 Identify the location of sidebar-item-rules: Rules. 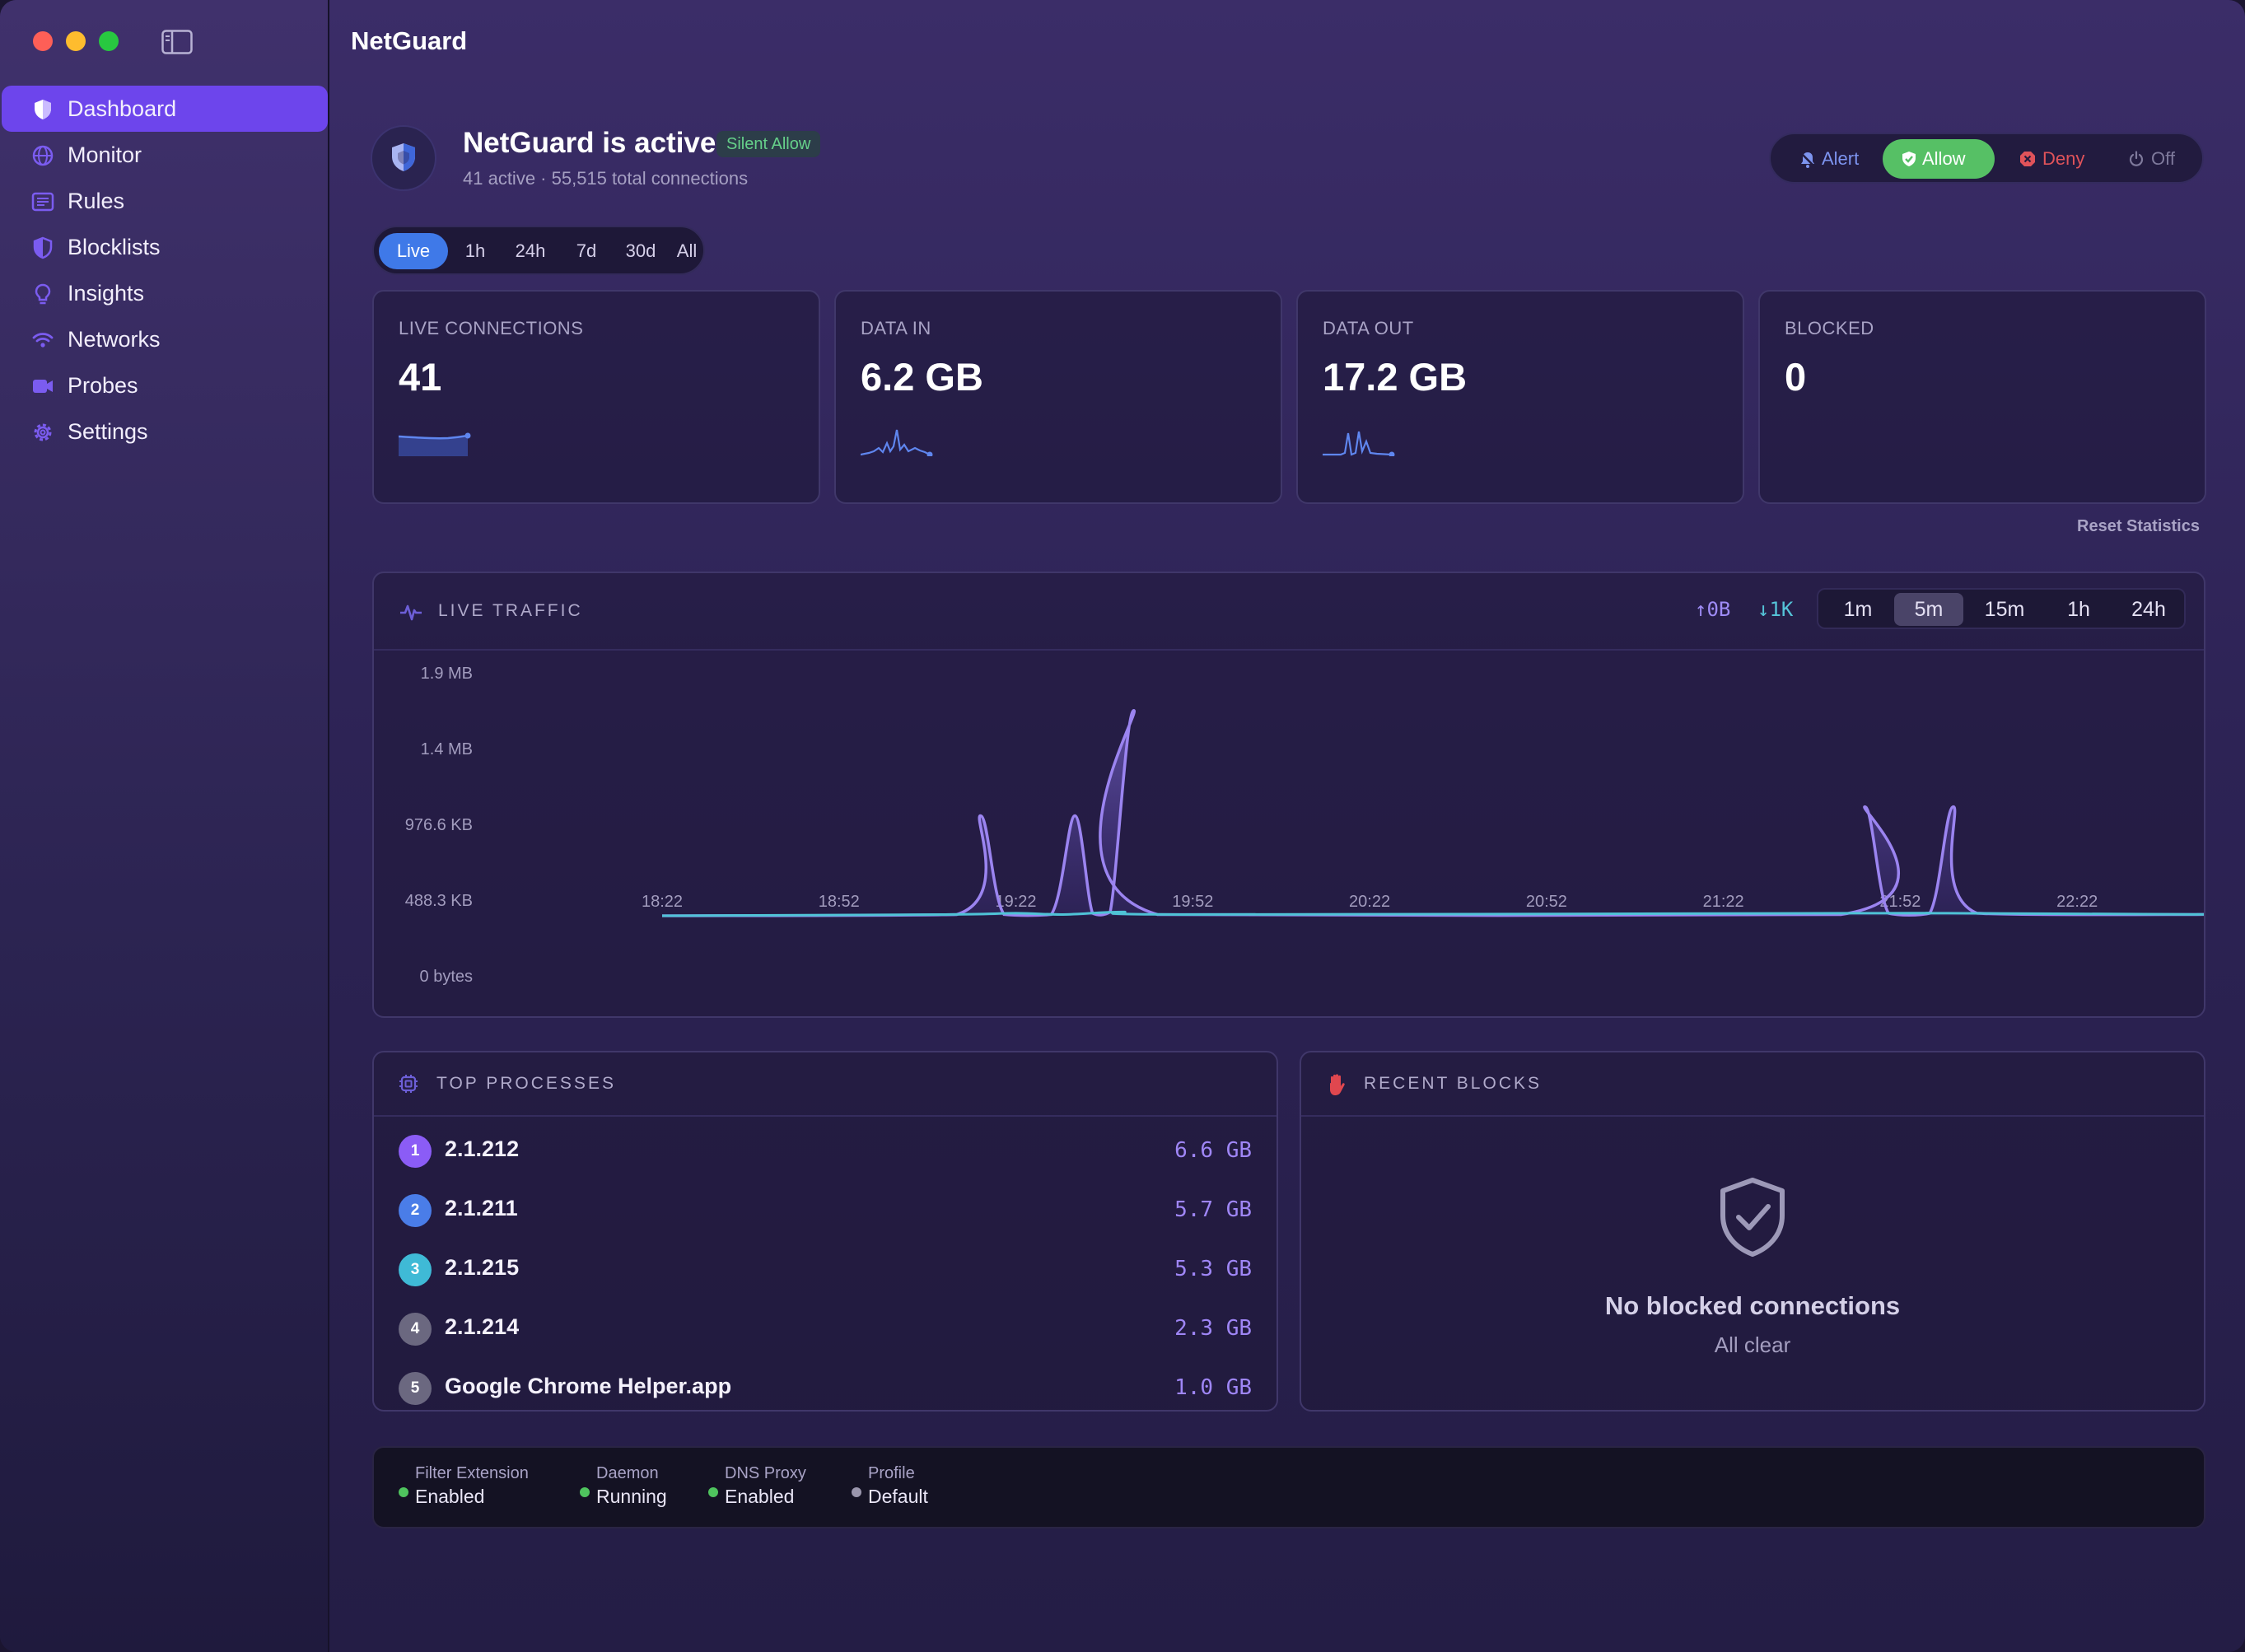
(165, 201).